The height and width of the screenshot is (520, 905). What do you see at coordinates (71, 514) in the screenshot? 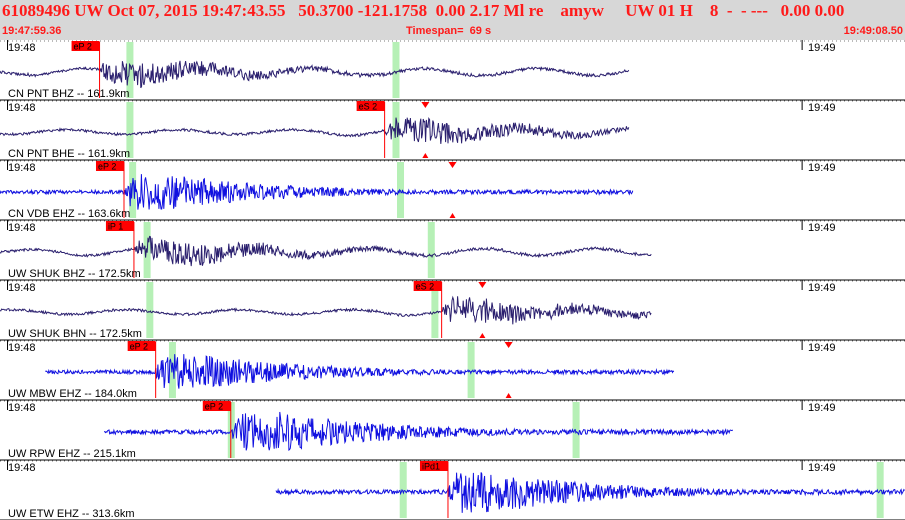
I see `channel-label: UW ETW EHZ -- 313.6km` at bounding box center [71, 514].